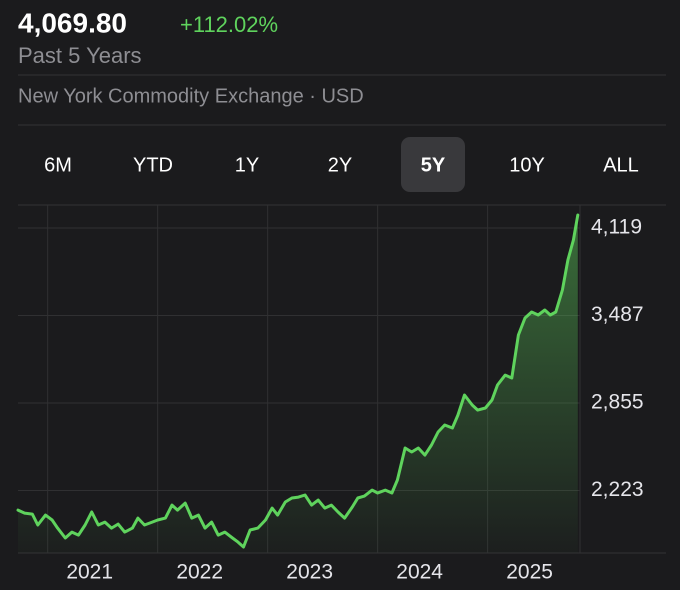 The image size is (680, 590). What do you see at coordinates (617, 402) in the screenshot?
I see `y-tick-label: 2,855` at bounding box center [617, 402].